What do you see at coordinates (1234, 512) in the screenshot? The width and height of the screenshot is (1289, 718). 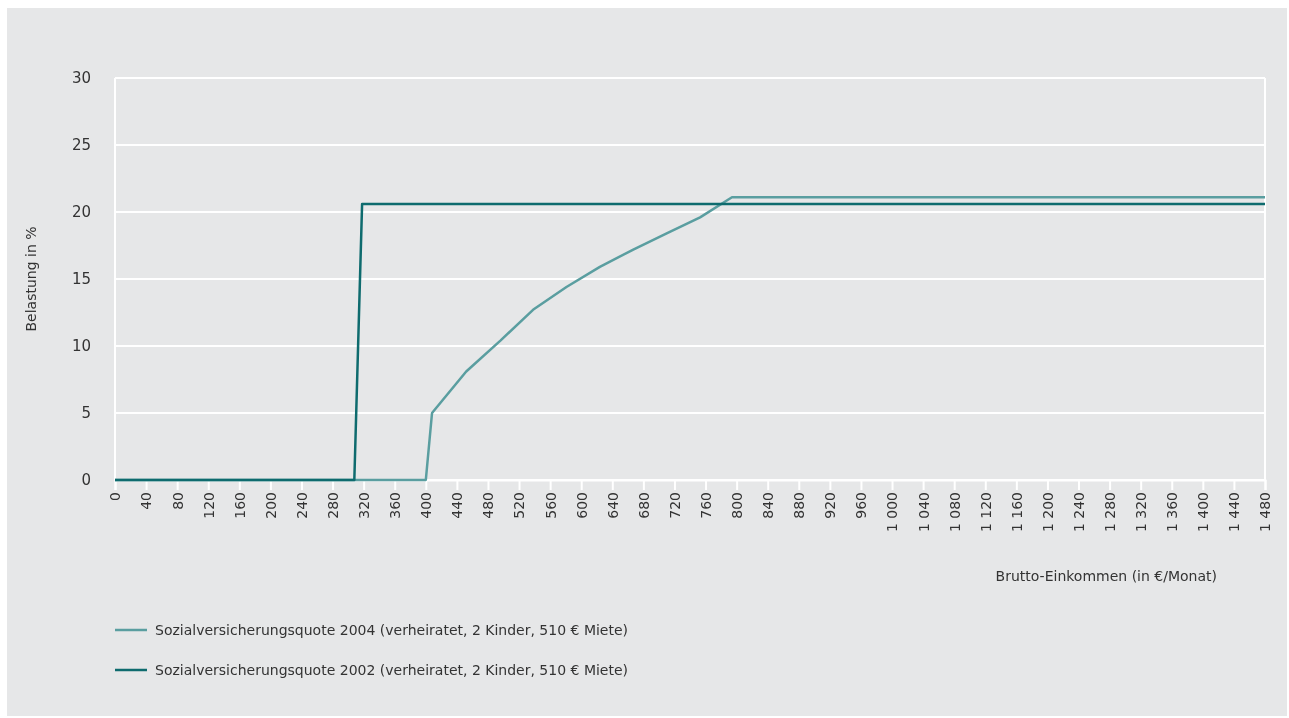 I see `x-tick-label: 1 440` at bounding box center [1234, 512].